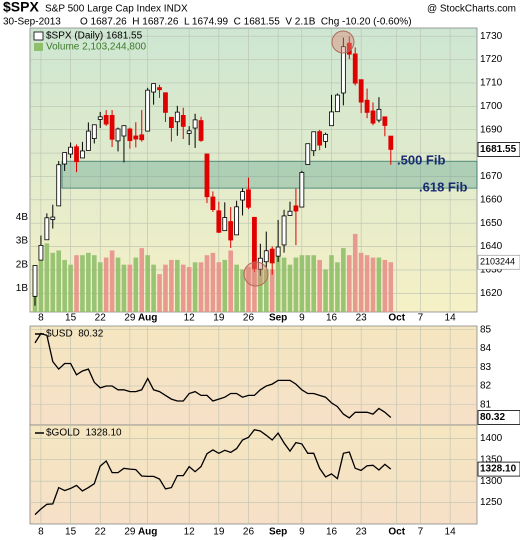 The width and height of the screenshot is (520, 540). Describe the element at coordinates (498, 417) in the screenshot. I see `last-box` at that location.